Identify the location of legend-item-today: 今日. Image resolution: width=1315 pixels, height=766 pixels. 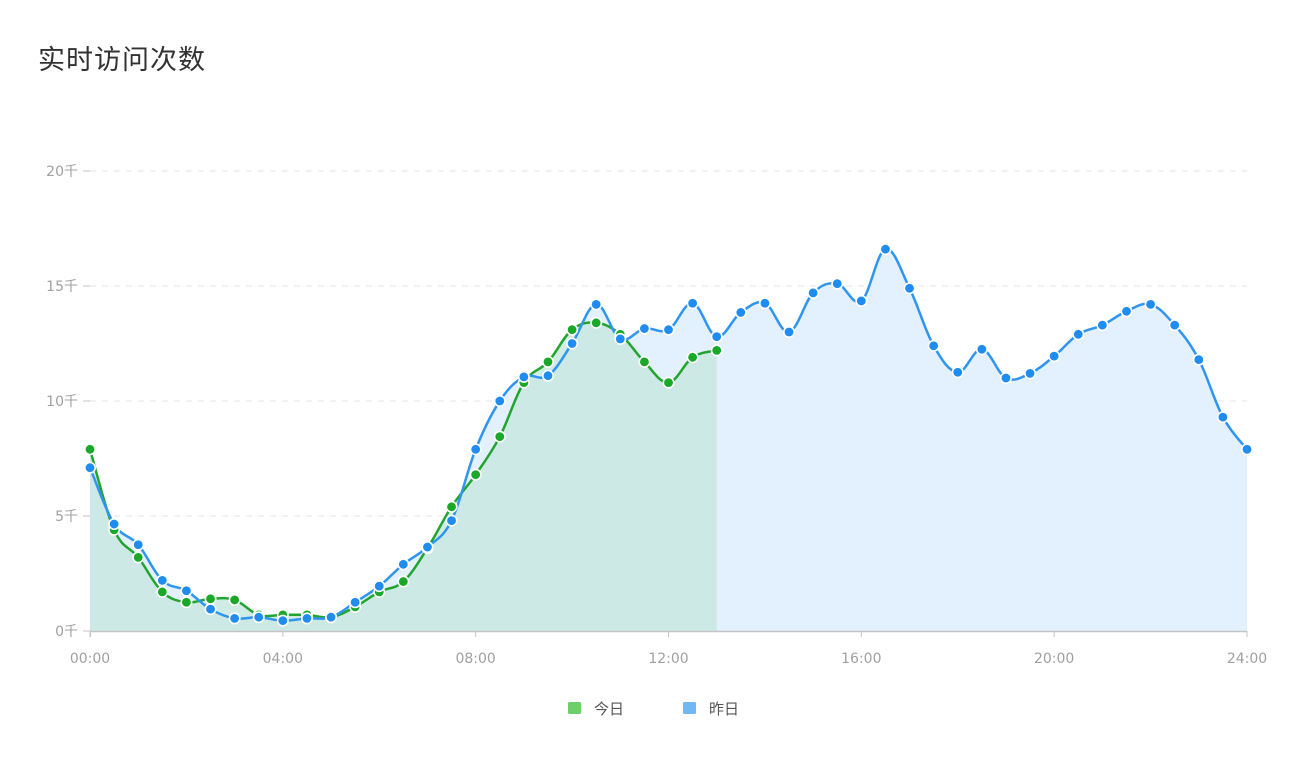
(596, 709).